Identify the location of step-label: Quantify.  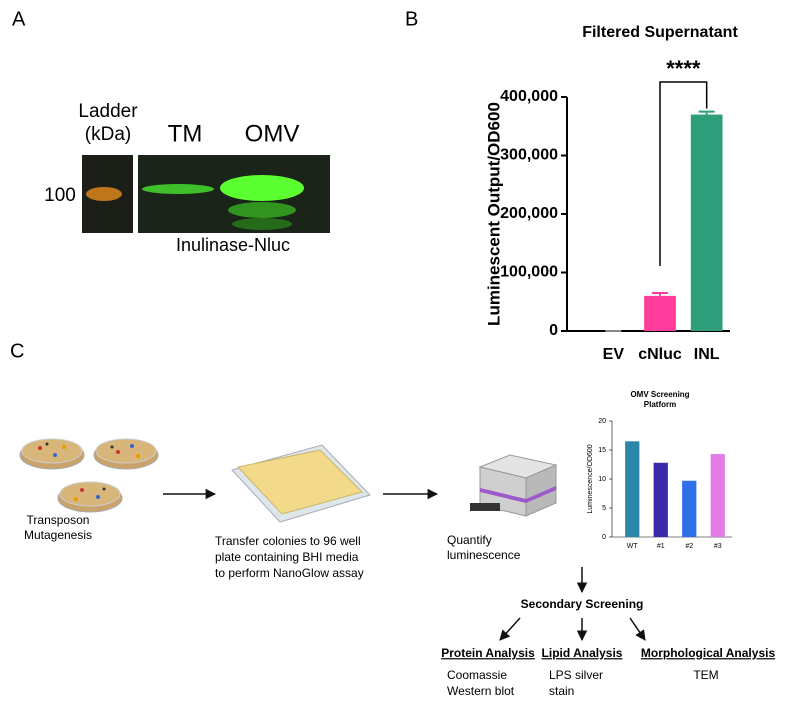
(469, 540).